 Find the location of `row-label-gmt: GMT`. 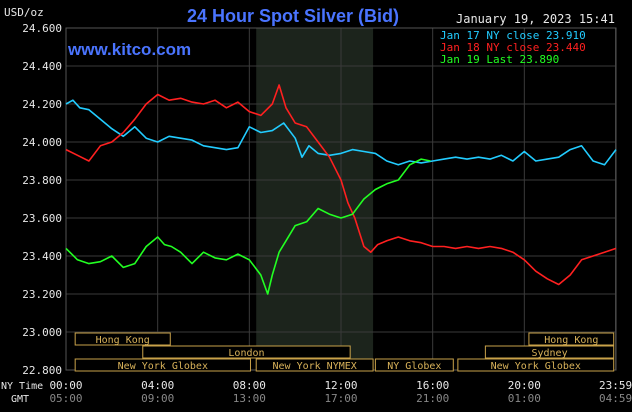

row-label-gmt: GMT is located at coordinates (20, 399).